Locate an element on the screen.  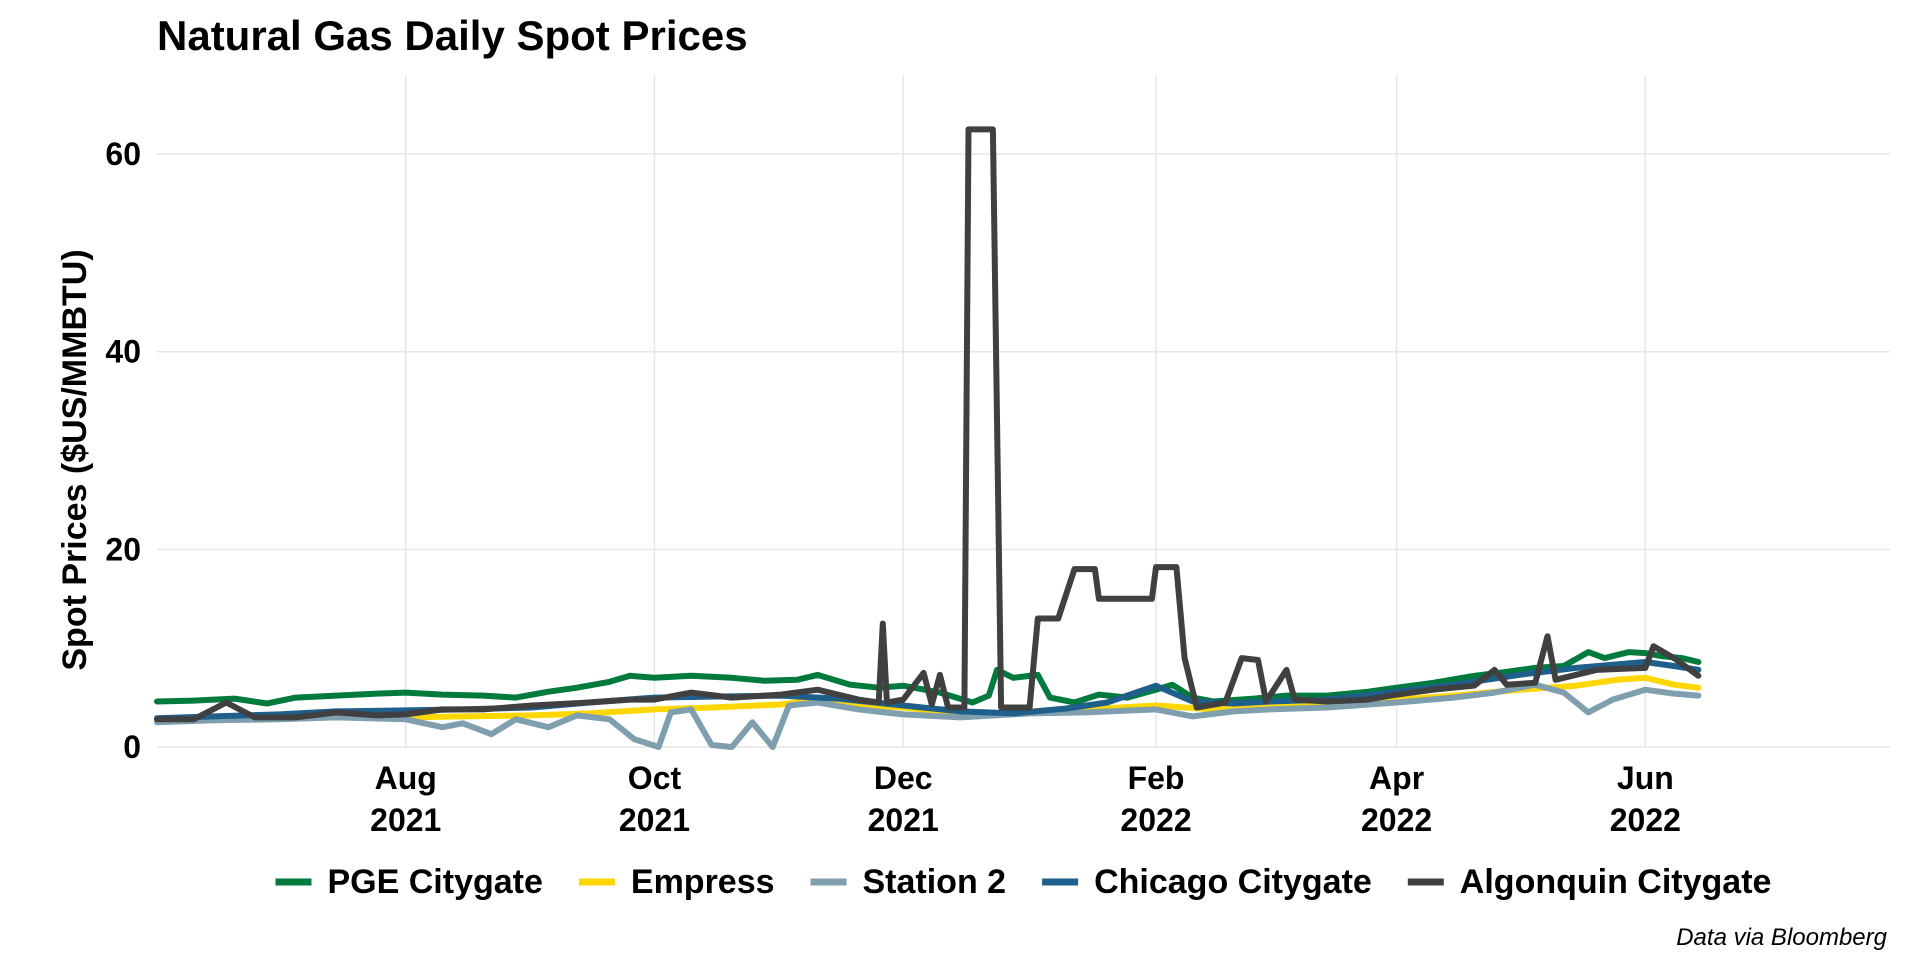
legend-item: Chicago Citygate is located at coordinates (1207, 882).